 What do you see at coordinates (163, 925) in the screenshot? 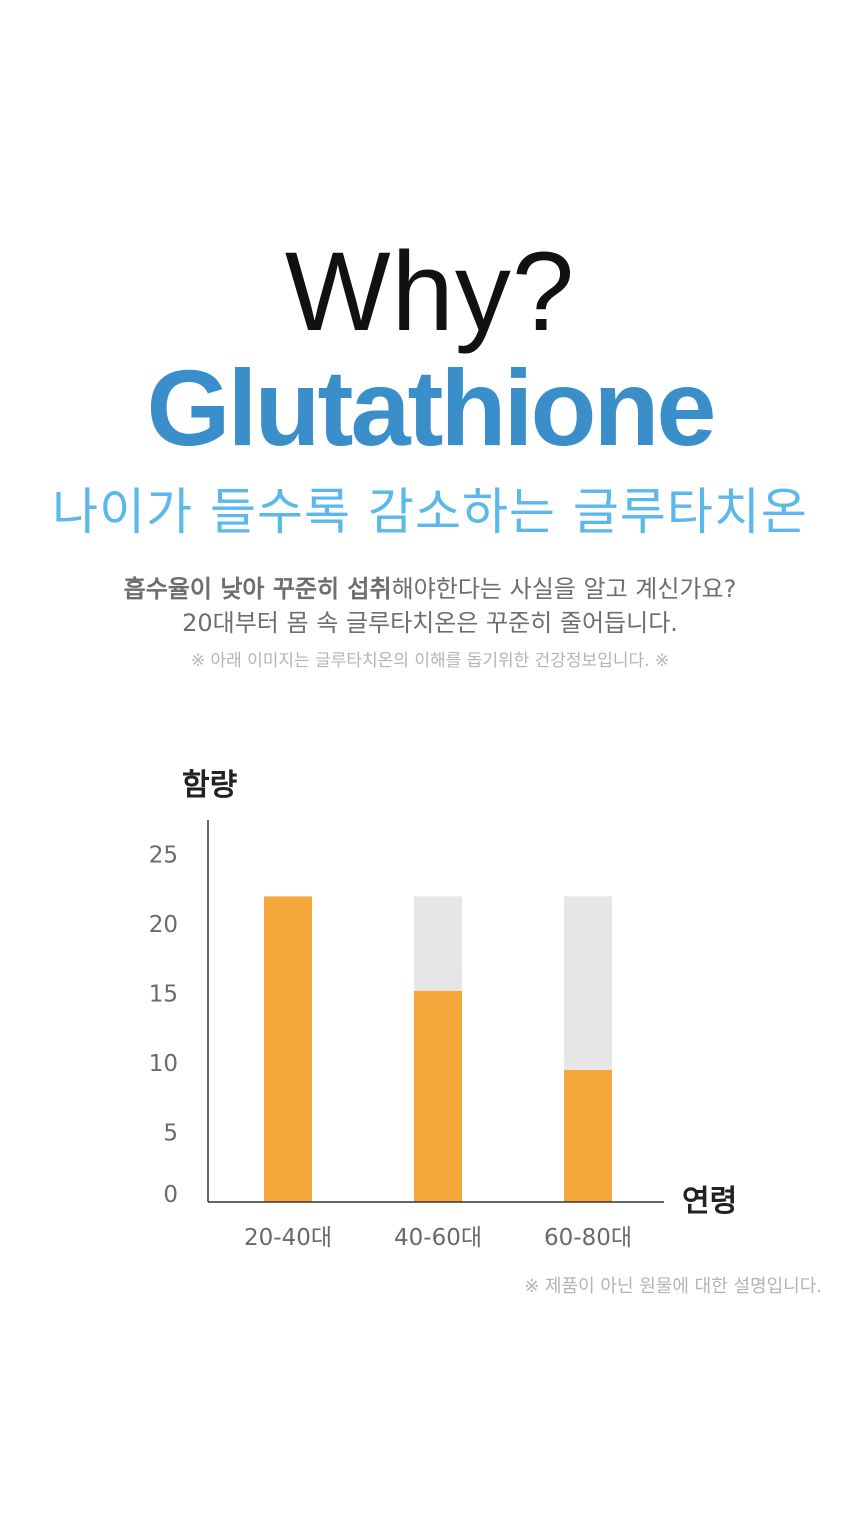
I see `y-tick-label: 20` at bounding box center [163, 925].